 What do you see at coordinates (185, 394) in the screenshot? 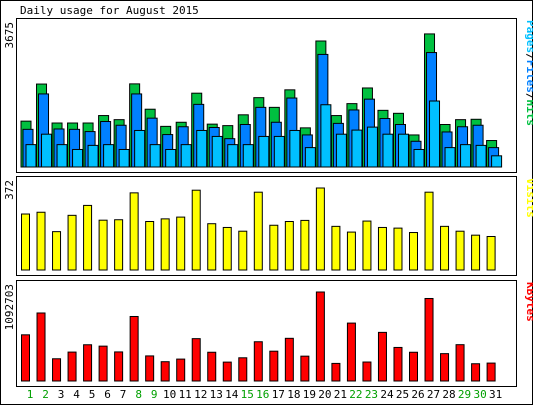
I see `x-tick-label-11: 11` at bounding box center [185, 394].